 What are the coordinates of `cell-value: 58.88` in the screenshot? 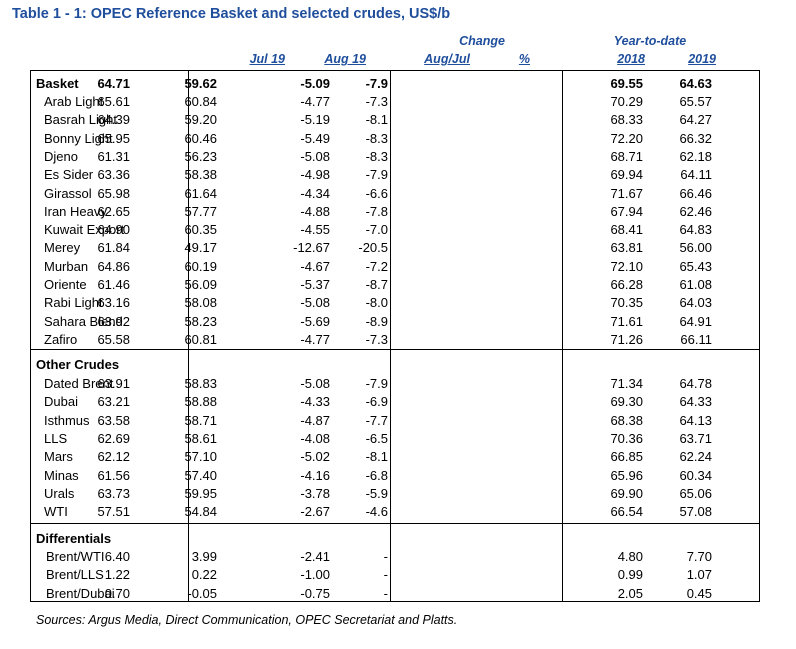 It's located at (200, 402).